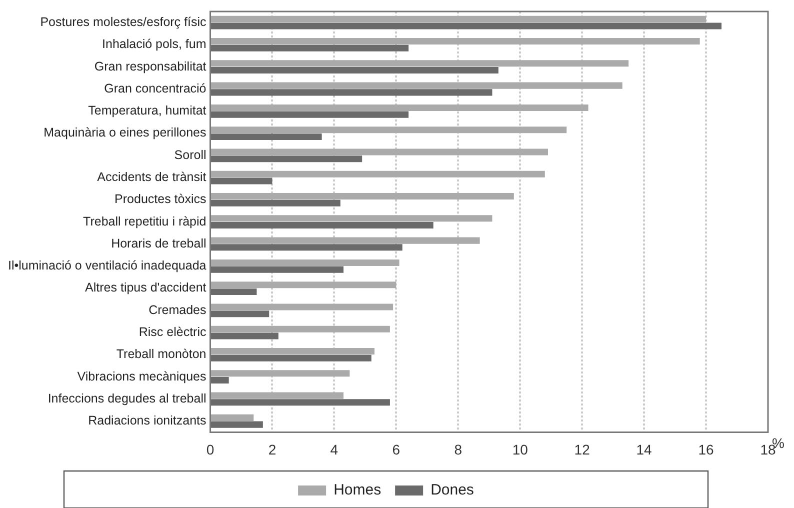 The image size is (794, 508). I want to click on y-tick-label: Productes tòxics, so click(160, 199).